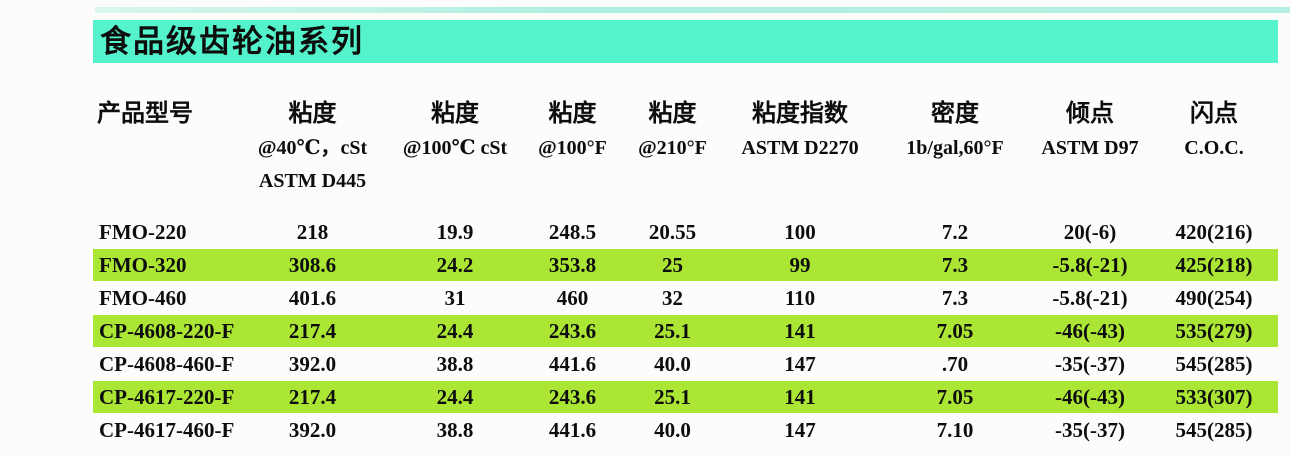  I want to click on column-header-visc40c: 粘度 @40℃，cSt ASTM D445, so click(312, 147).